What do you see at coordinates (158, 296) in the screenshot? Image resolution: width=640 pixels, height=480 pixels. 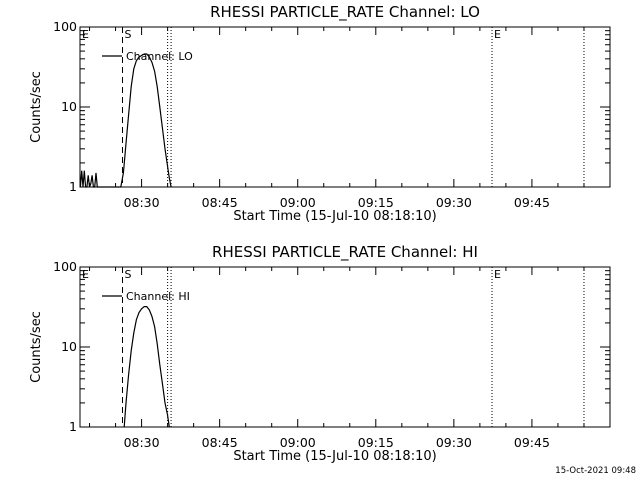 I see `legend-label: Channel: HI` at bounding box center [158, 296].